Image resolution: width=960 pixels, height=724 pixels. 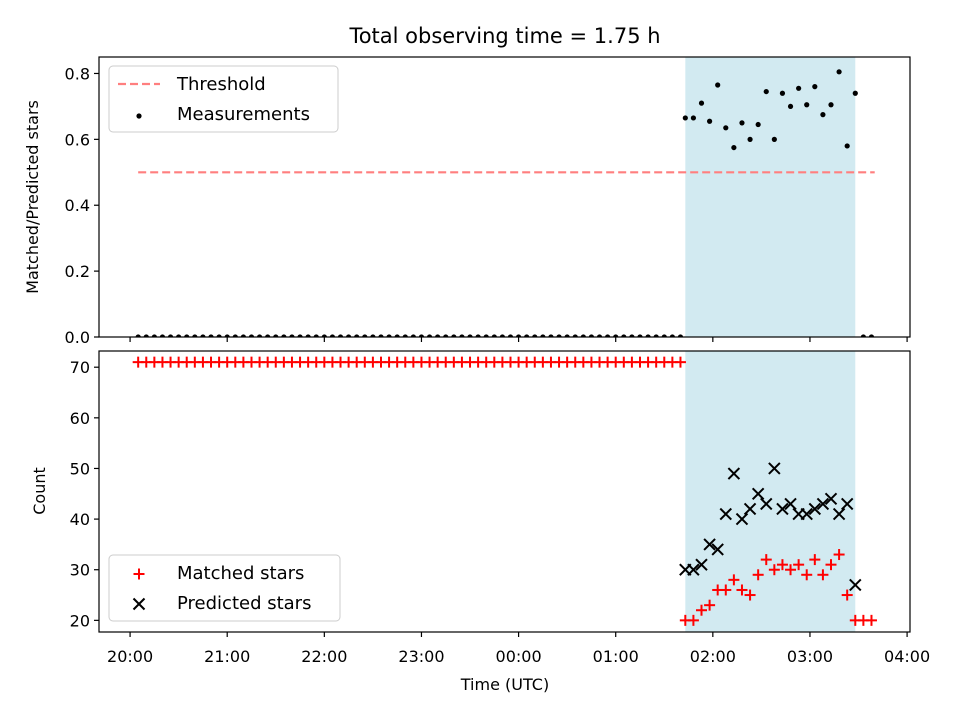 What do you see at coordinates (80, 570) in the screenshot?
I see `bottom-y-tick-label: 30` at bounding box center [80, 570].